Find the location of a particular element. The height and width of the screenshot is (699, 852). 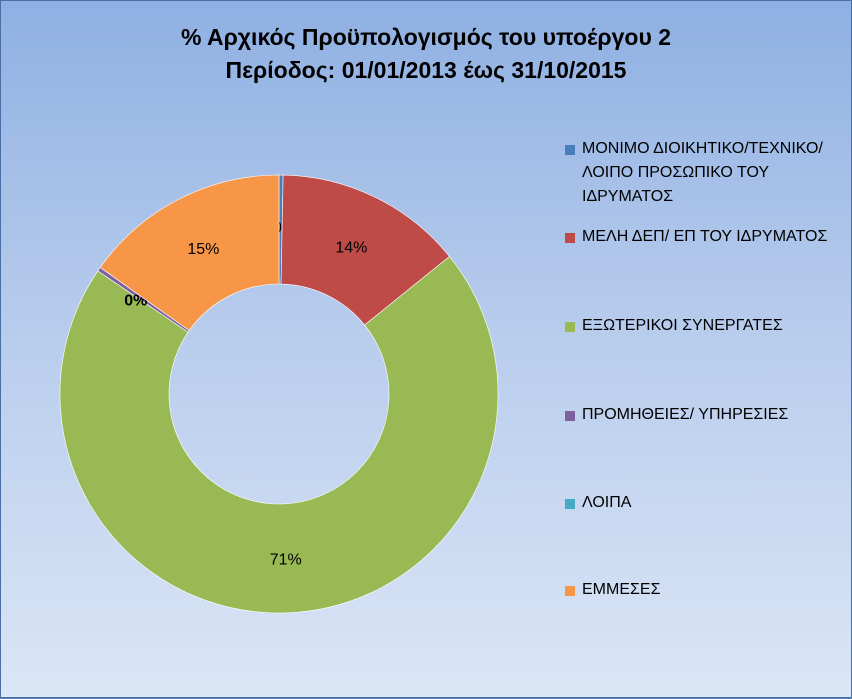

legend-label: ΕΜΜΕΣΕΣ is located at coordinates (621, 589).